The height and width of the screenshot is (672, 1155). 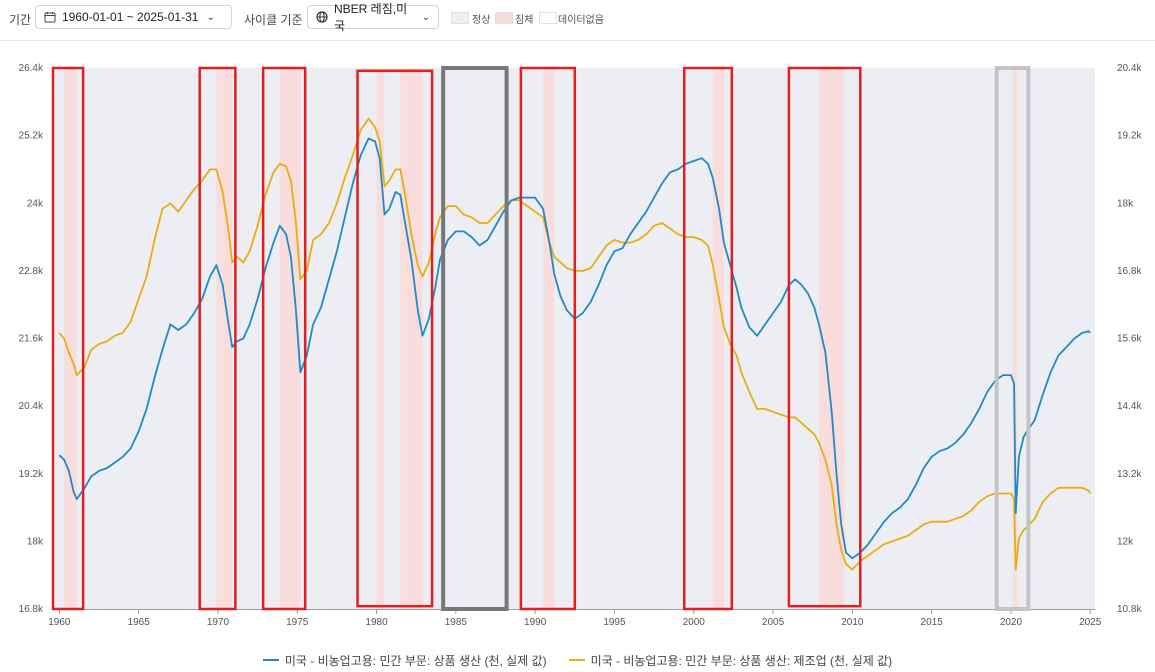 What do you see at coordinates (50, 17) in the screenshot?
I see `calendar-icon` at bounding box center [50, 17].